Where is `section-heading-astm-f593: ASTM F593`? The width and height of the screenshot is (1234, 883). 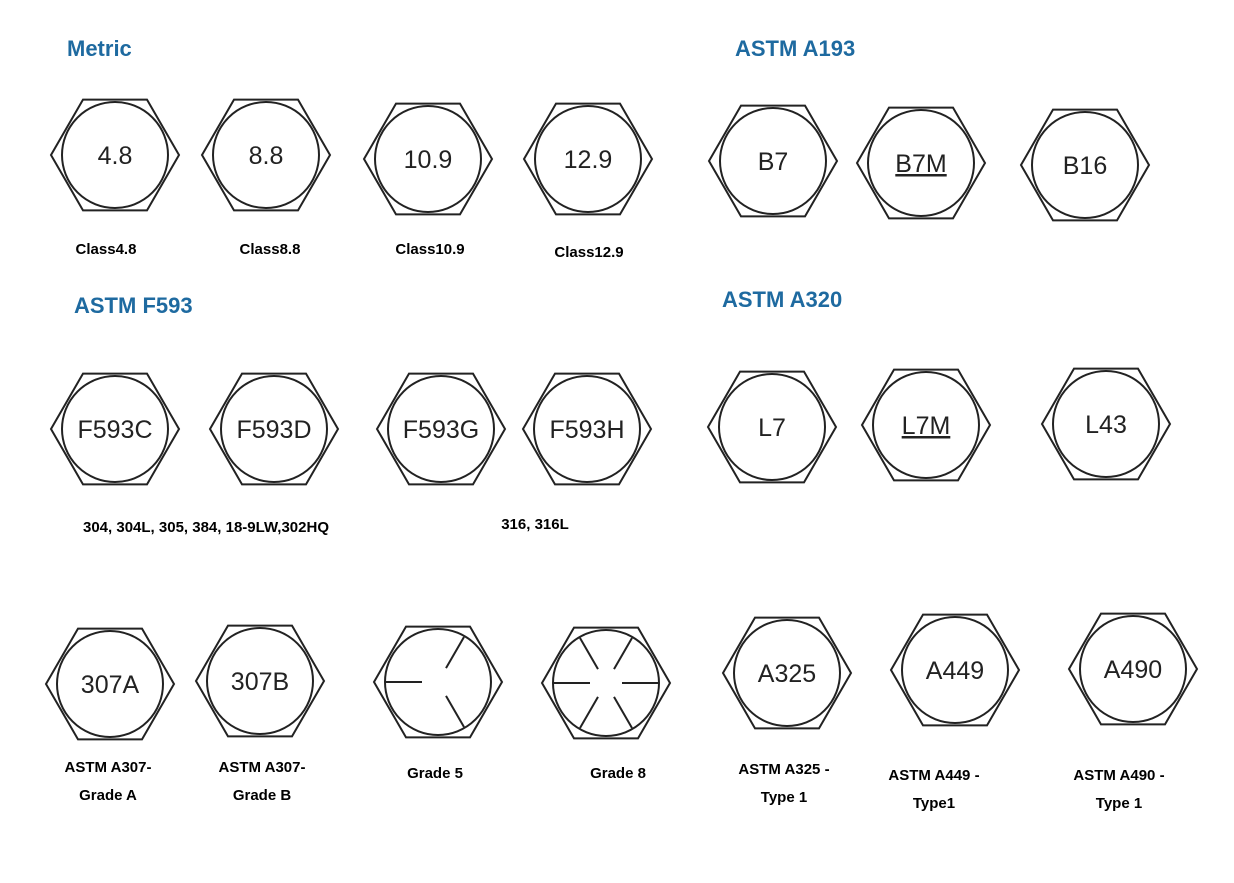 section-heading-astm-f593: ASTM F593 is located at coordinates (133, 305).